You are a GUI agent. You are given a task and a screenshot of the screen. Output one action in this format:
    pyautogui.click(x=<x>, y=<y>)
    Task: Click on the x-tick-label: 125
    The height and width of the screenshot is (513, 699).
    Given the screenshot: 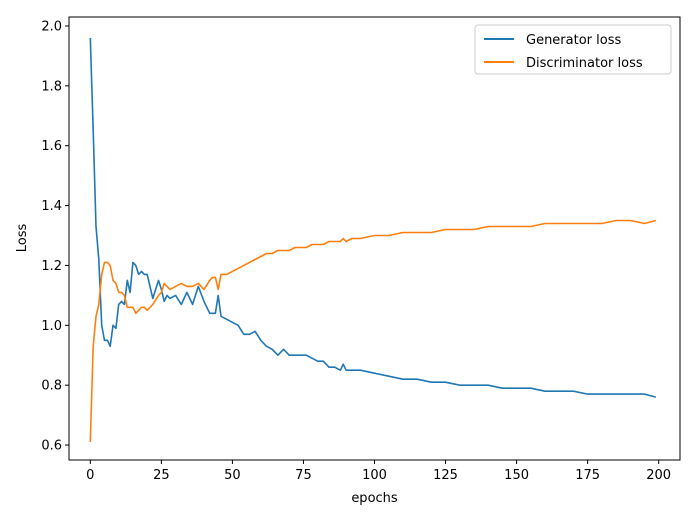 What is the action you would take?
    pyautogui.click(x=445, y=475)
    